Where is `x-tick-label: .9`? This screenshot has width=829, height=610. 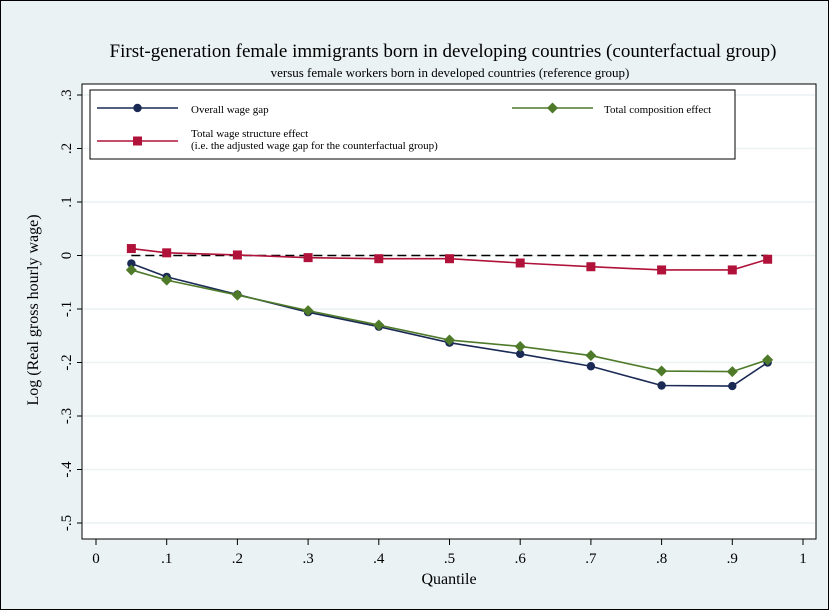
x-tick-label: .9 is located at coordinates (732, 559).